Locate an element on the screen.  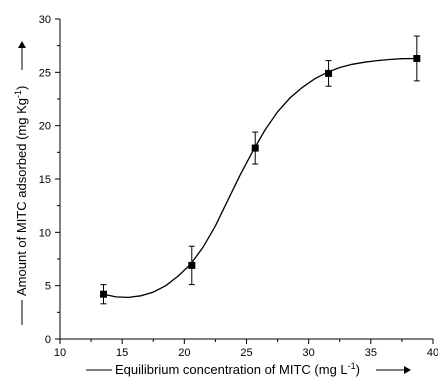
y-tick-label: 20 is located at coordinates (45, 127).